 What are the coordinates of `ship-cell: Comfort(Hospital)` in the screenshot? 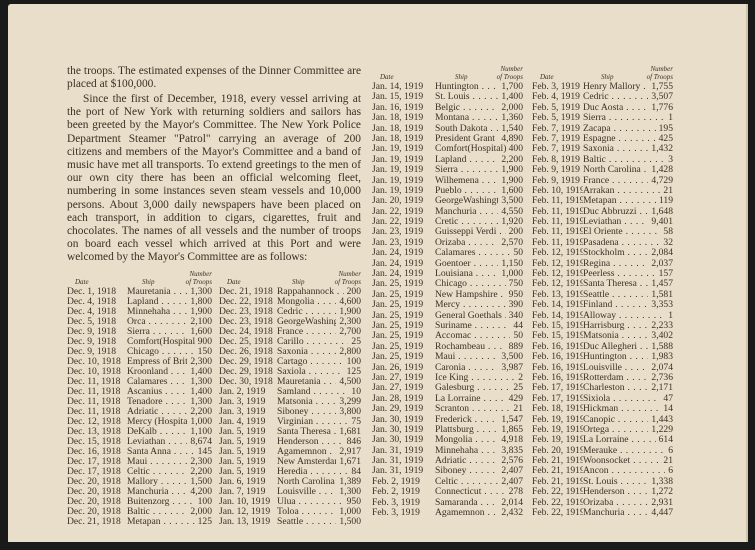 It's located at (470, 149).